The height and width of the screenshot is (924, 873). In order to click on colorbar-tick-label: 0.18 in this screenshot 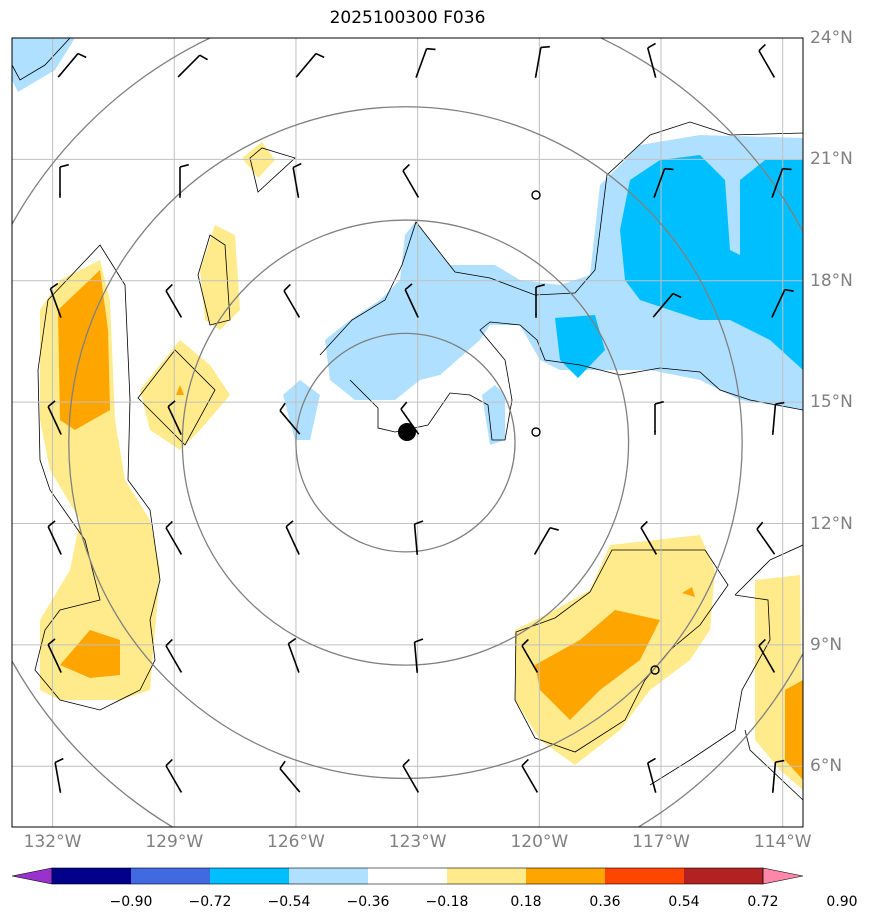, I will do `click(526, 902)`.